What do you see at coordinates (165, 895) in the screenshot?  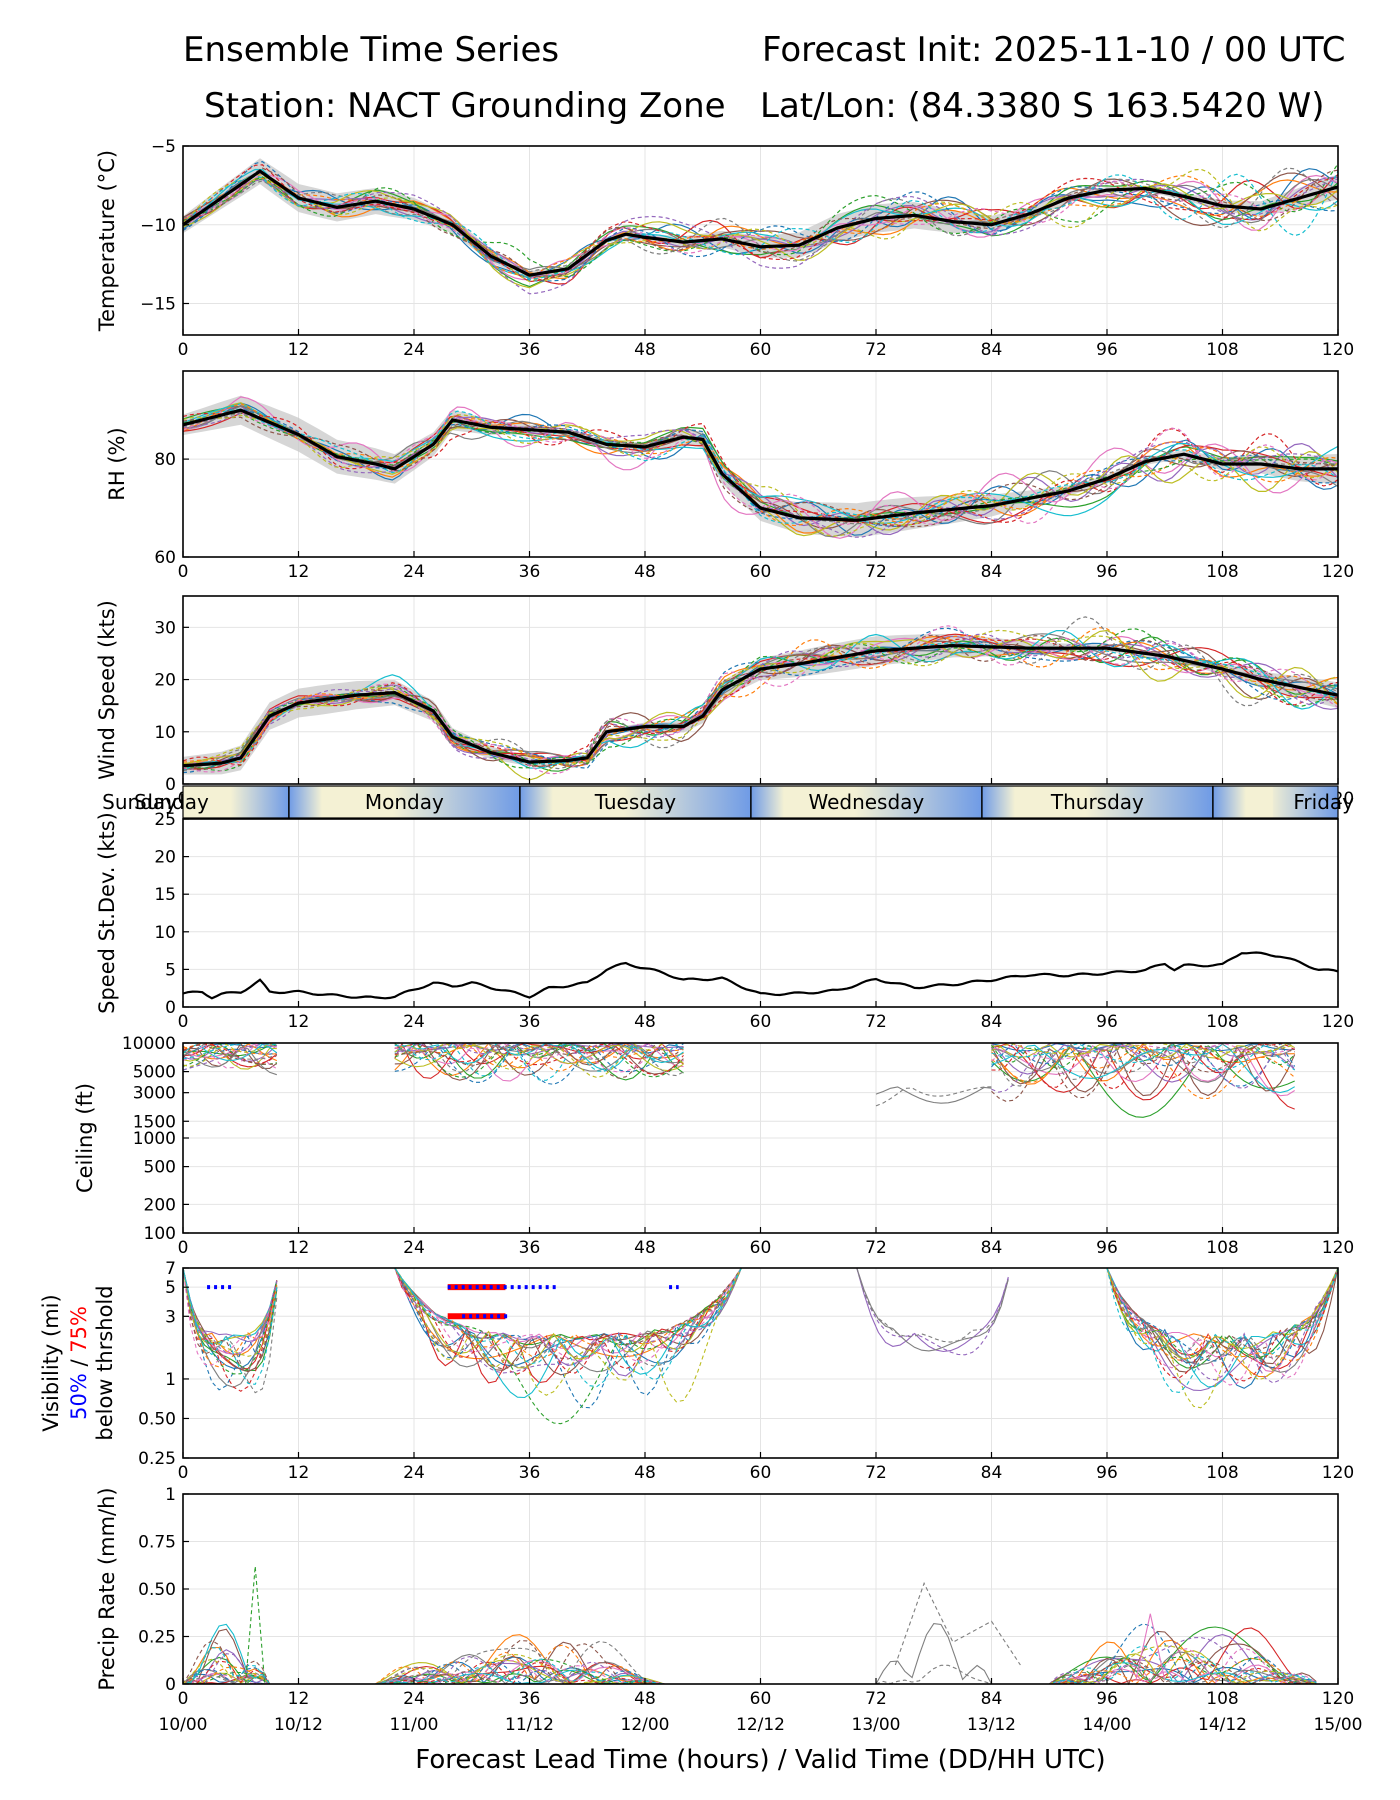 I see `y-tick-label: 15` at bounding box center [165, 895].